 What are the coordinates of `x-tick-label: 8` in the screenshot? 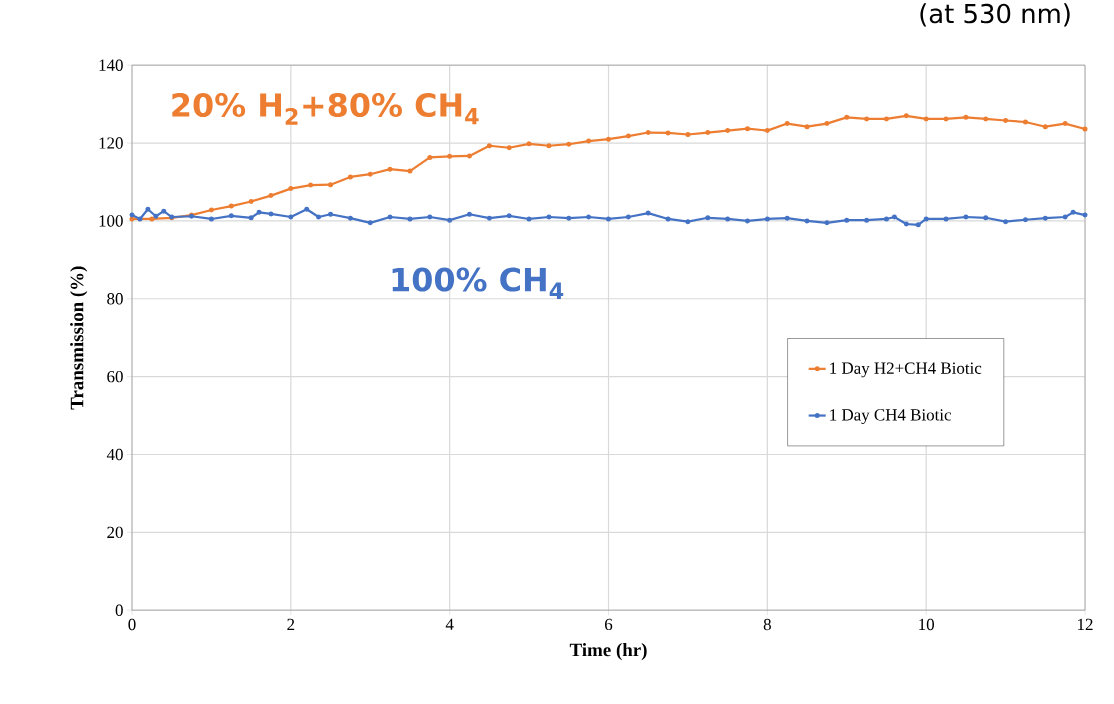 It's located at (767, 624).